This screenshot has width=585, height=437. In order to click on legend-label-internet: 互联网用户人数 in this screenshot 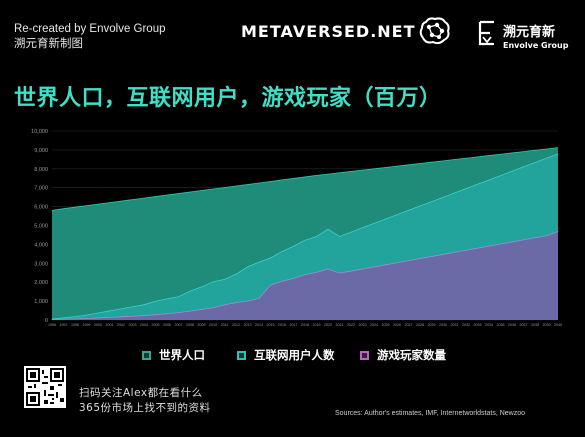, I will do `click(294, 355)`.